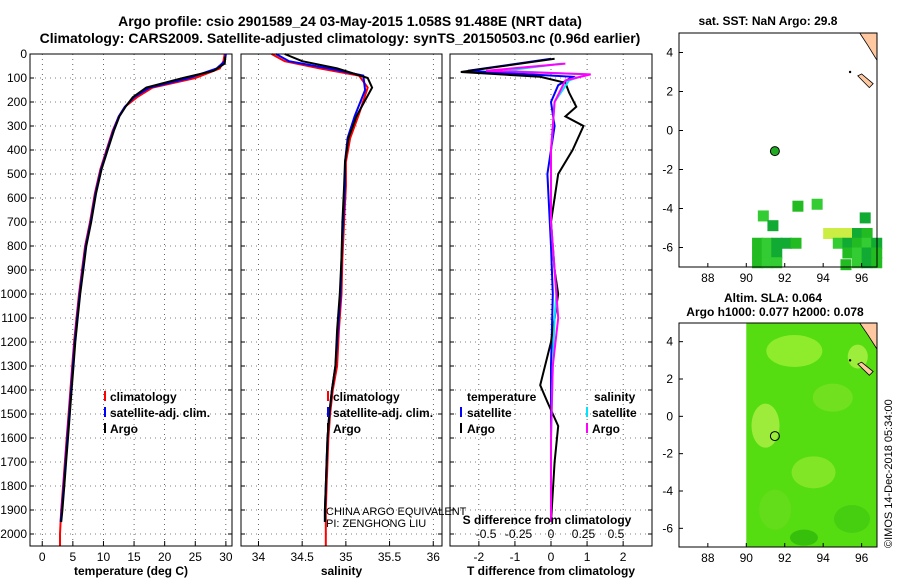  Describe the element at coordinates (13, 414) in the screenshot. I see `y-tick-label: 1500` at that location.